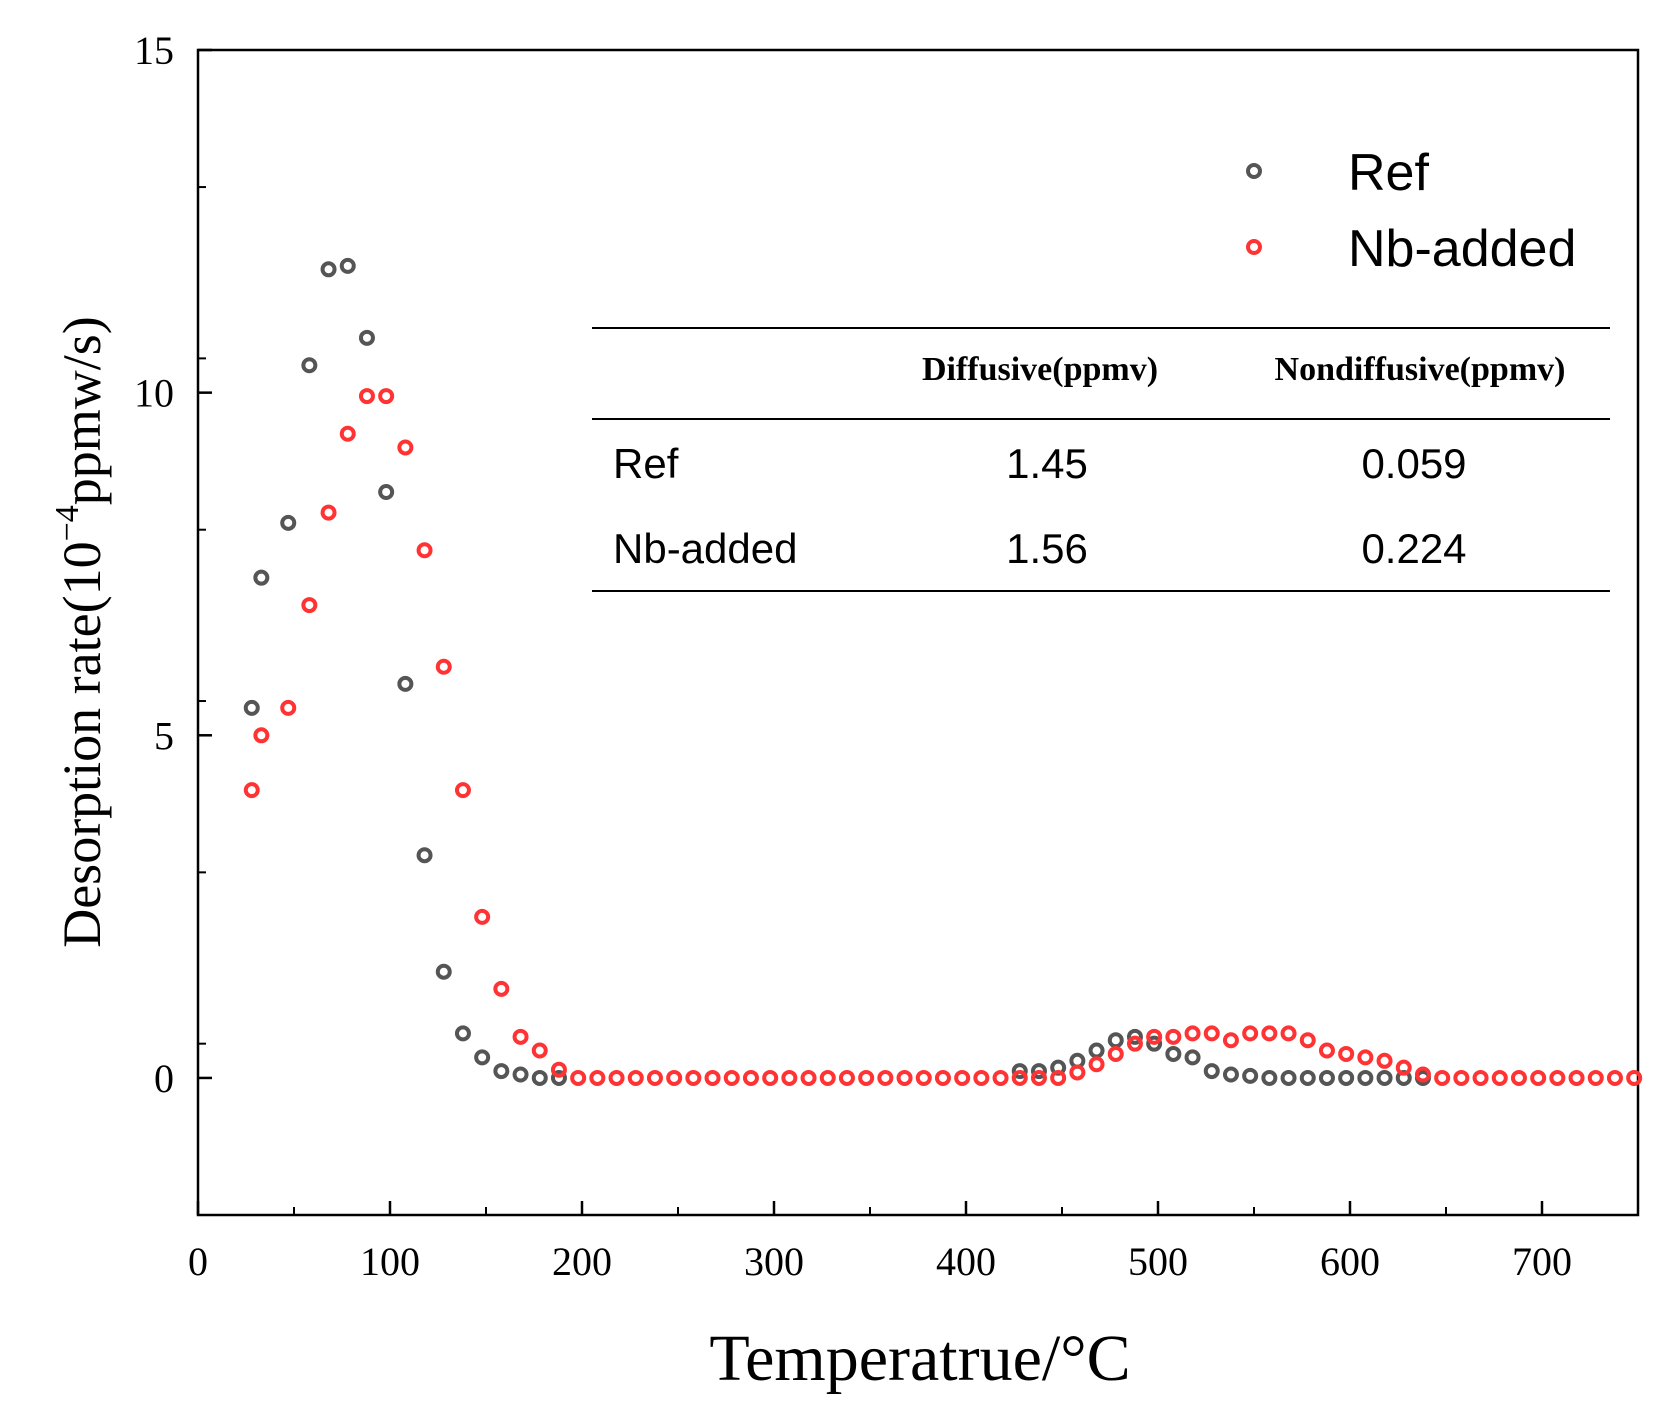  Describe the element at coordinates (774, 1261) in the screenshot. I see `x-tick-label: 300` at that location.